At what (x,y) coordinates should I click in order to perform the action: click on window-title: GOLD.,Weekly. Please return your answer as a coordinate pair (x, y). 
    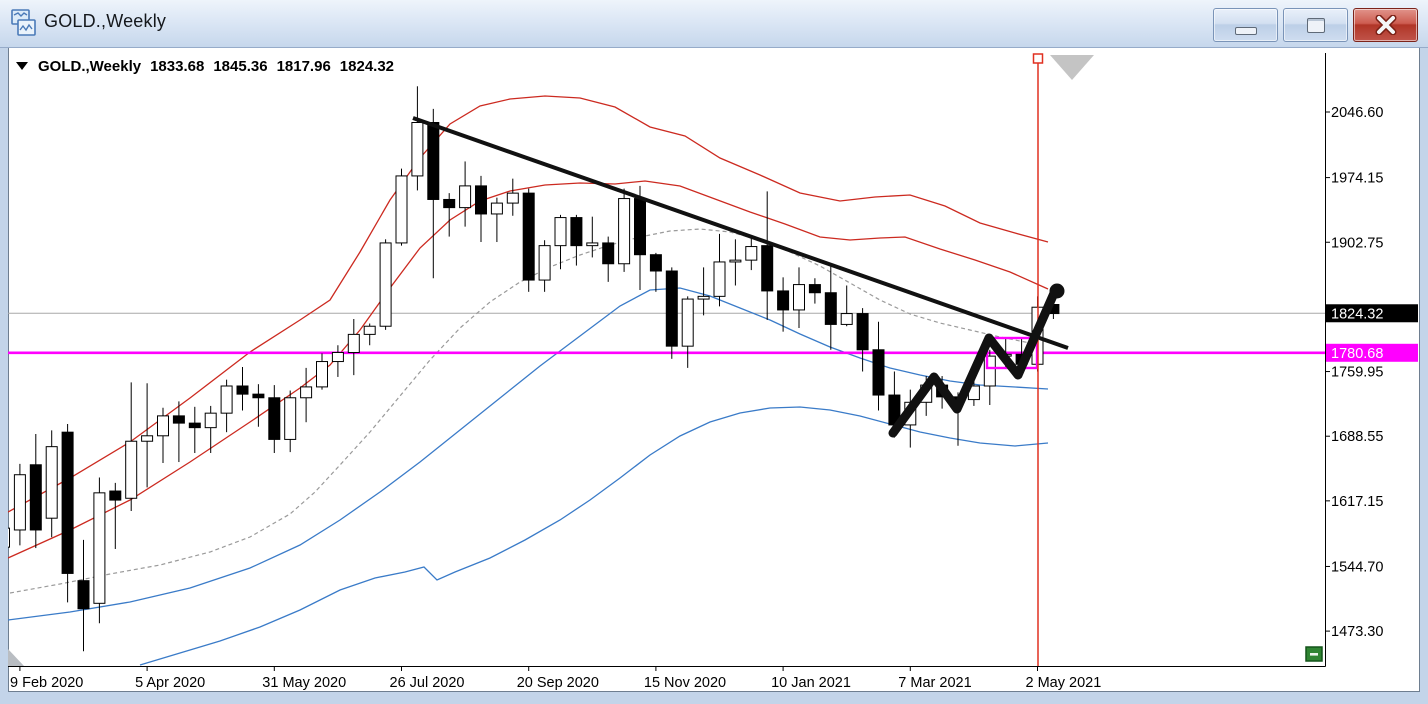
    Looking at the image, I should click on (105, 21).